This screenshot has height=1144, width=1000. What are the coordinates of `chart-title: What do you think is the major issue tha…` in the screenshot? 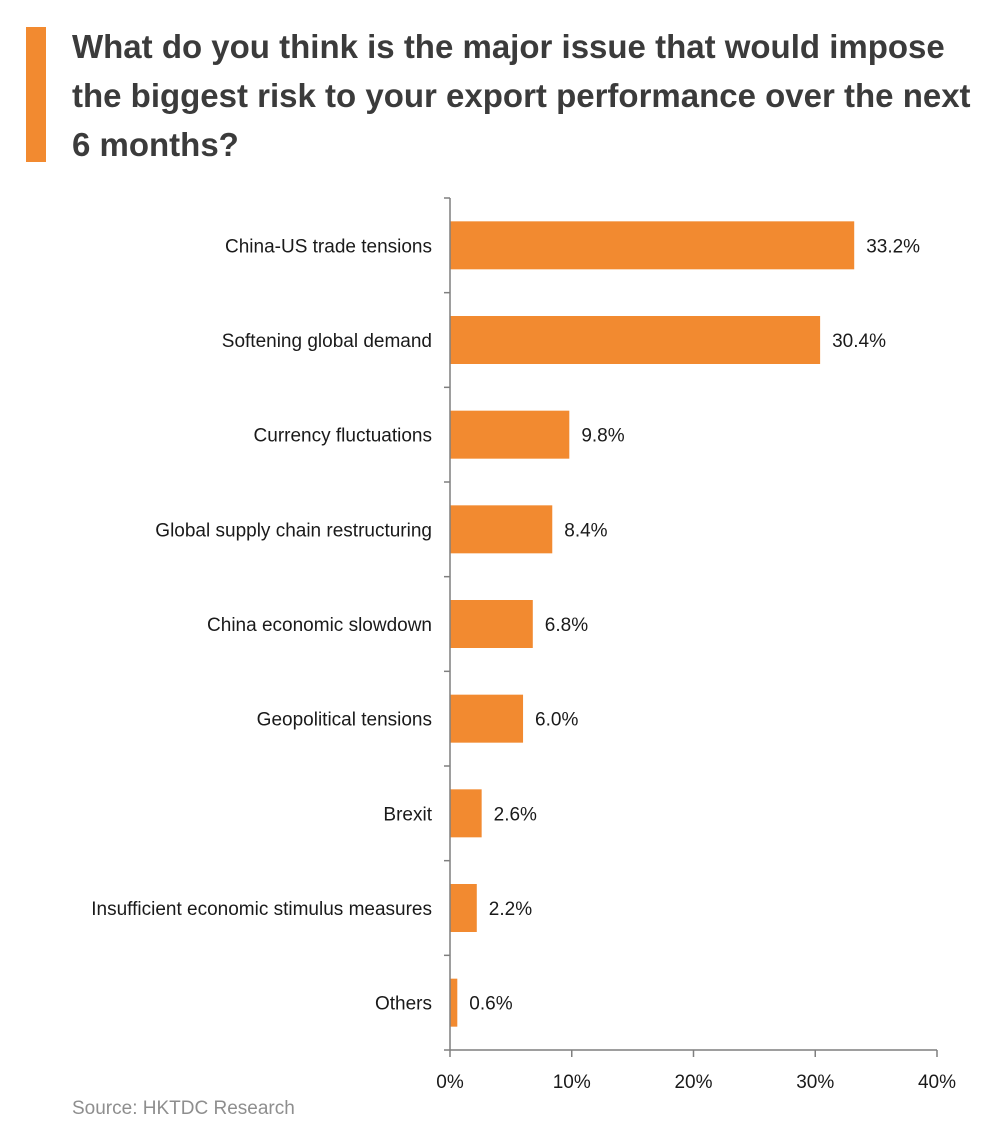 It's located at (521, 95).